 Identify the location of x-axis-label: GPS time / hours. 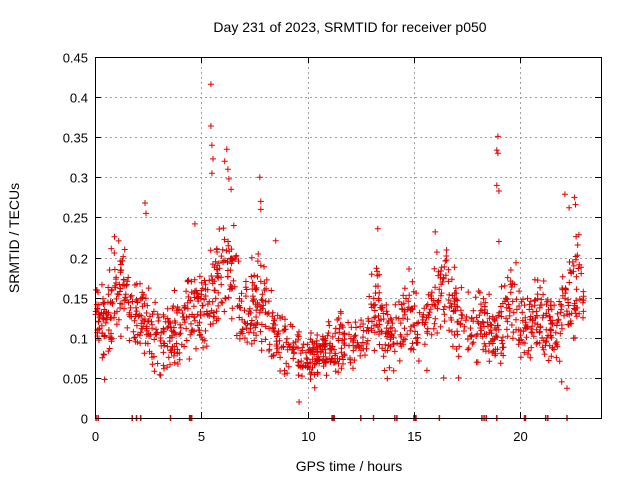
(349, 466).